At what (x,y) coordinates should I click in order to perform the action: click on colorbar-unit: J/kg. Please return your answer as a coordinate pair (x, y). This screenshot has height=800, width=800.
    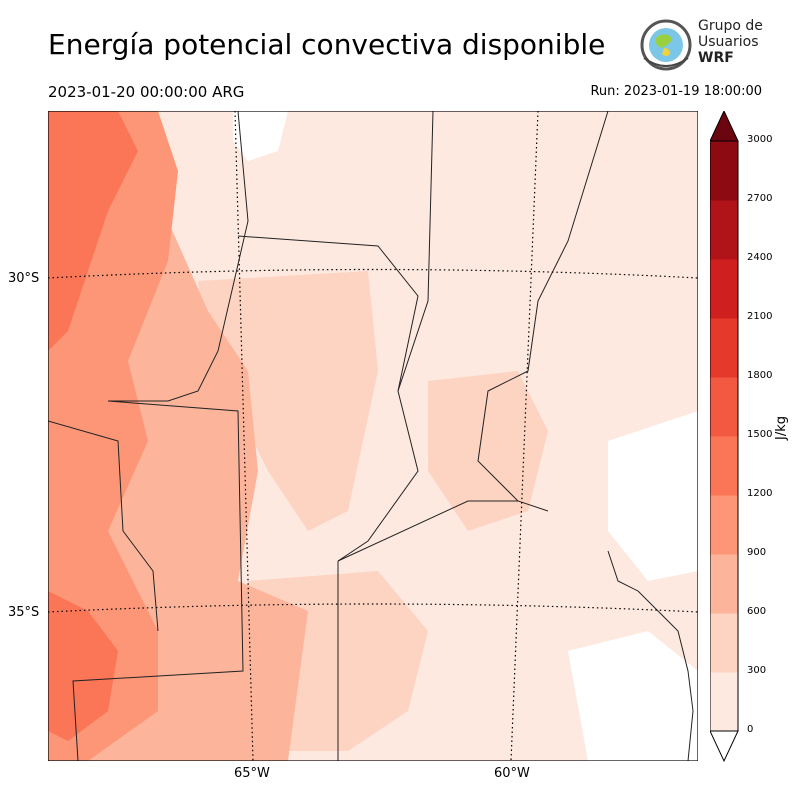
    Looking at the image, I should click on (781, 428).